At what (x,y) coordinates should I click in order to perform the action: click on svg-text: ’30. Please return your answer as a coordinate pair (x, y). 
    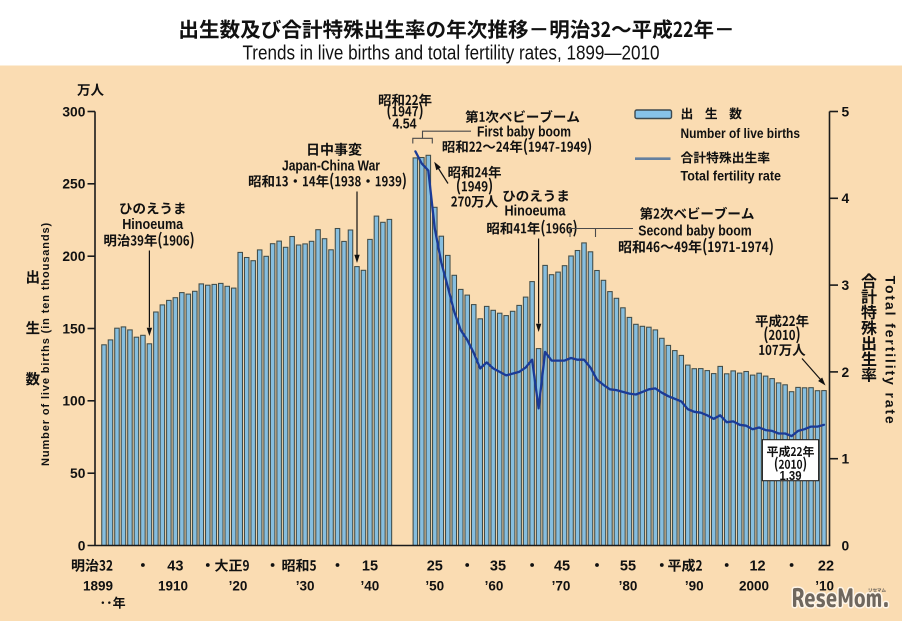
    Looking at the image, I should click on (305, 586).